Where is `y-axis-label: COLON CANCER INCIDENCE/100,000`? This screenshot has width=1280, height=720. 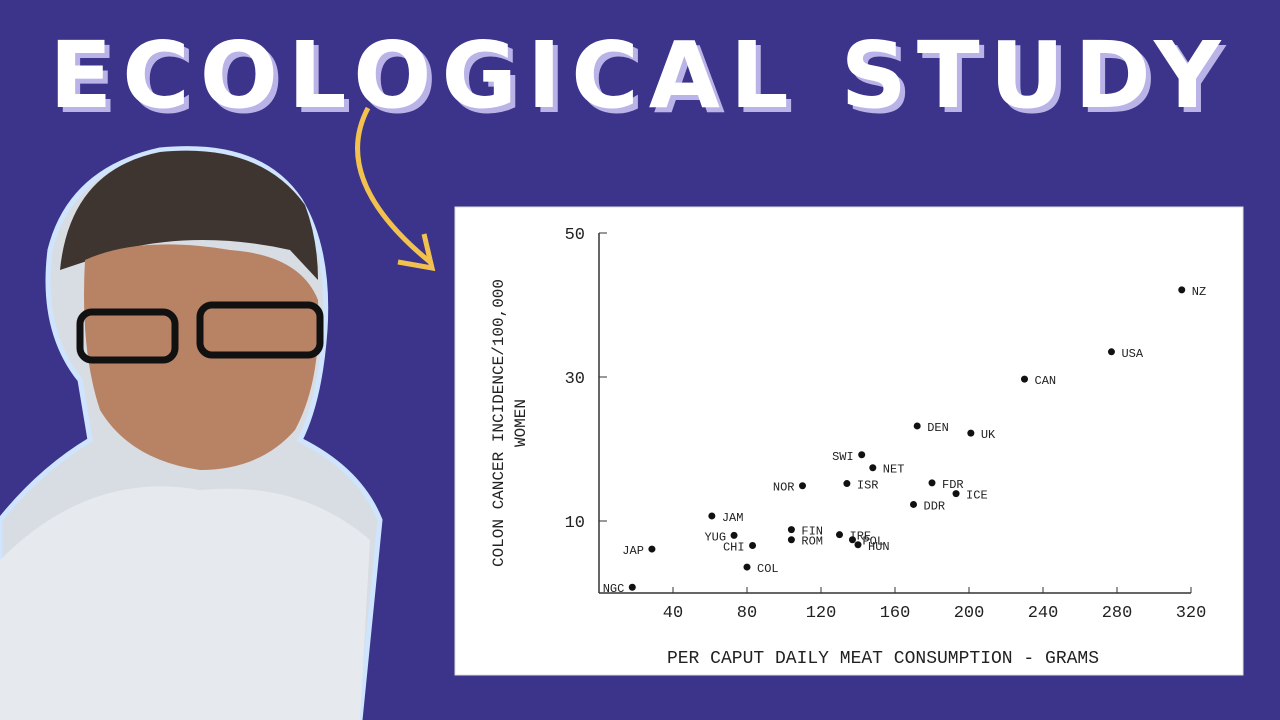
y-axis-label: COLON CANCER INCIDENCE/100,000 is located at coordinates (499, 423).